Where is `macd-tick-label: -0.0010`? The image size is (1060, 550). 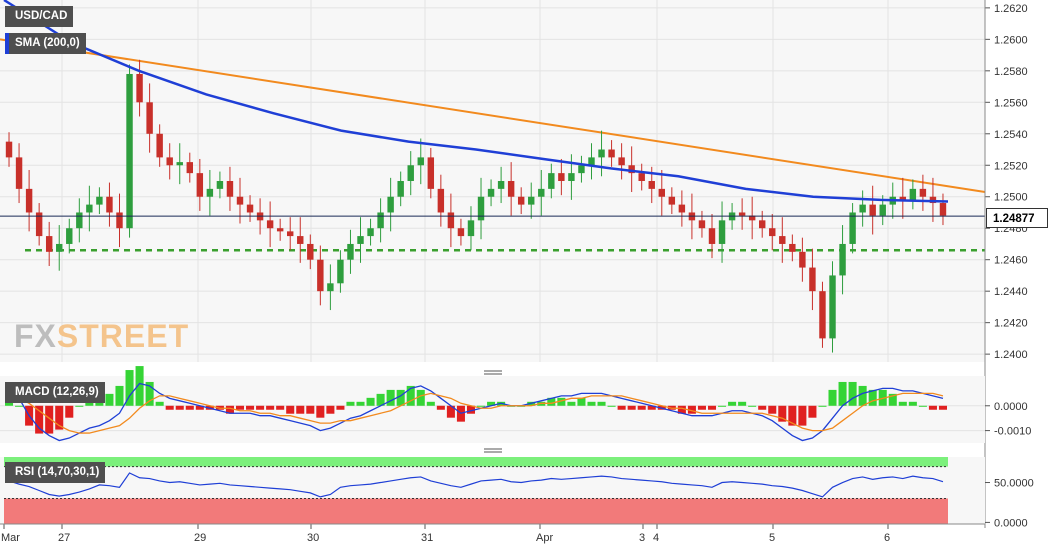
macd-tick-label: -0.0010 is located at coordinates (1012, 432).